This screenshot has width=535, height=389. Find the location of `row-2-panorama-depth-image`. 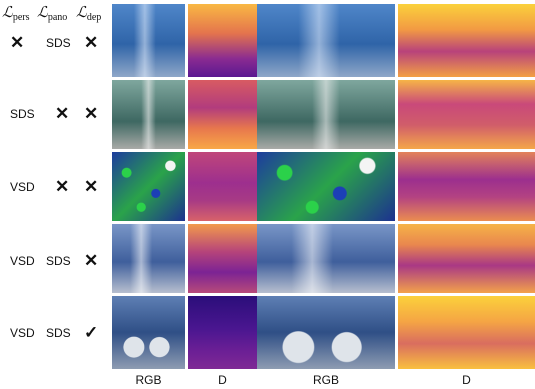

row-2-panorama-depth-image is located at coordinates (466, 186).